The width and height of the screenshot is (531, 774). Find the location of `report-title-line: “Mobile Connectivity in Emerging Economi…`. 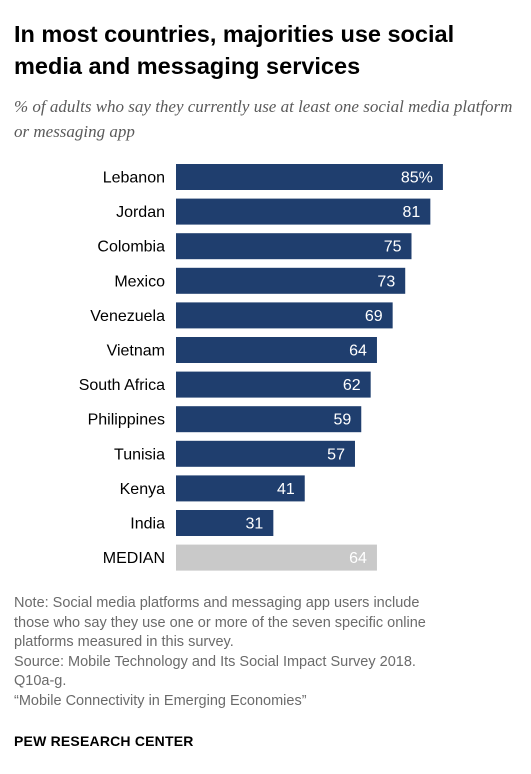

report-title-line: “Mobile Connectivity in Emerging Economi… is located at coordinates (160, 700).